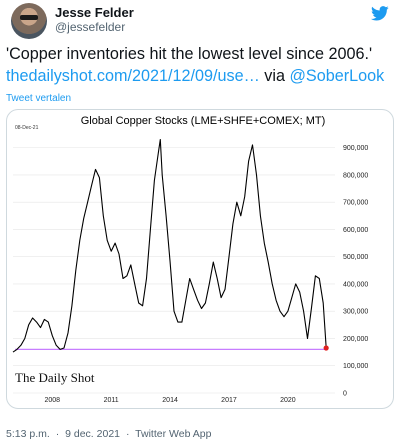 This screenshot has height=443, width=400. What do you see at coordinates (111, 400) in the screenshot?
I see `x-tick-label: 2011` at bounding box center [111, 400].